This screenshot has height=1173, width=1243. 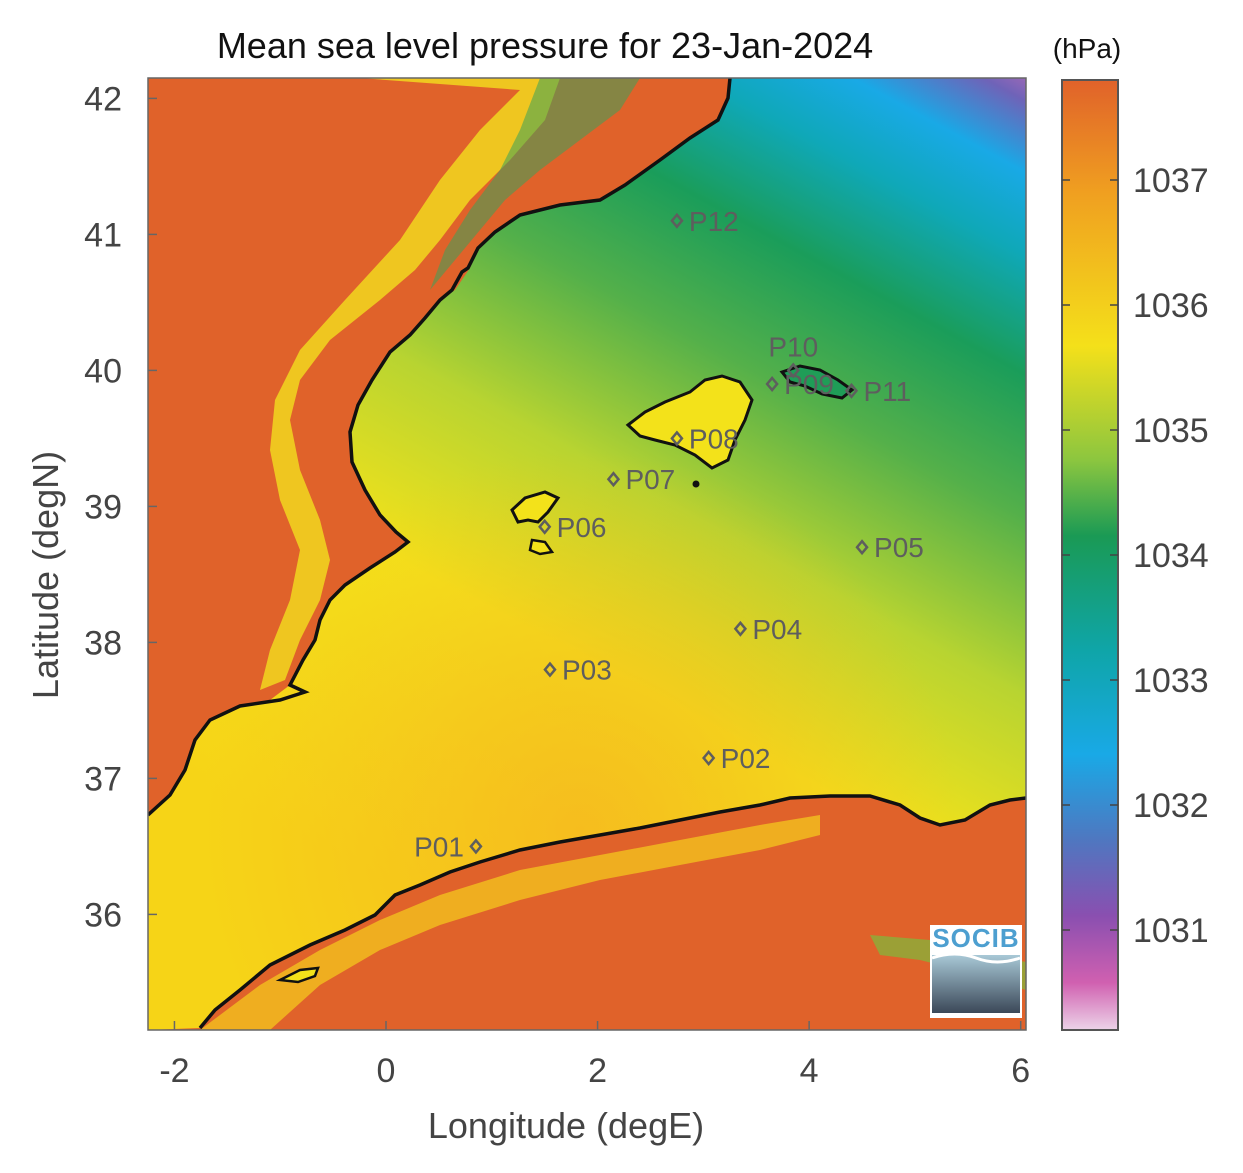 I want to click on coastal-band-iberia, so click(x=410, y=384).